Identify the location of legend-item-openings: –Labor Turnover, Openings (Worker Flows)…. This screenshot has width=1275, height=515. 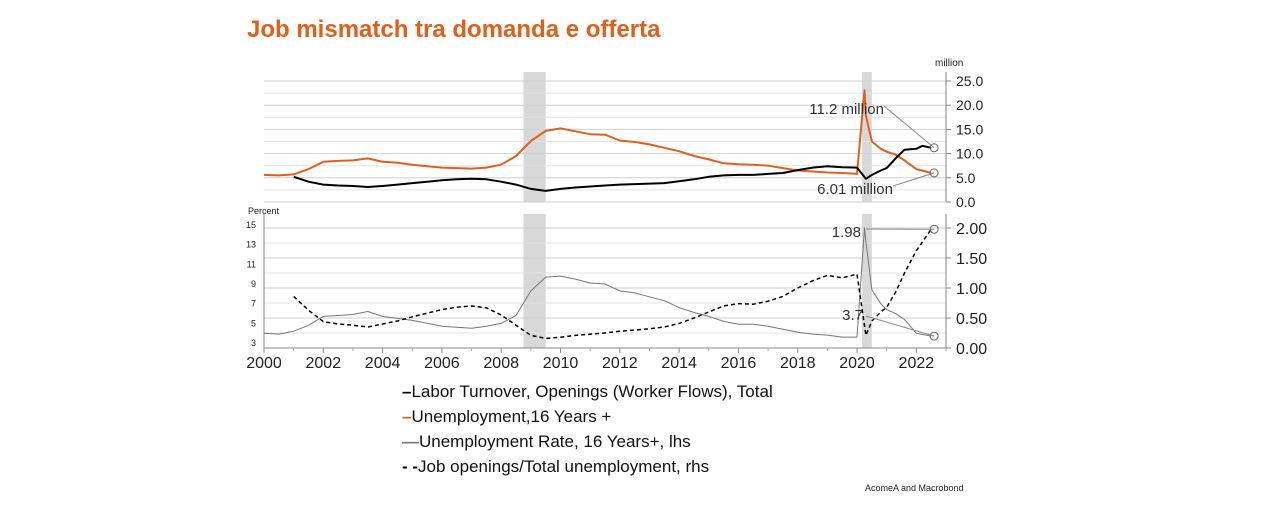
(587, 391).